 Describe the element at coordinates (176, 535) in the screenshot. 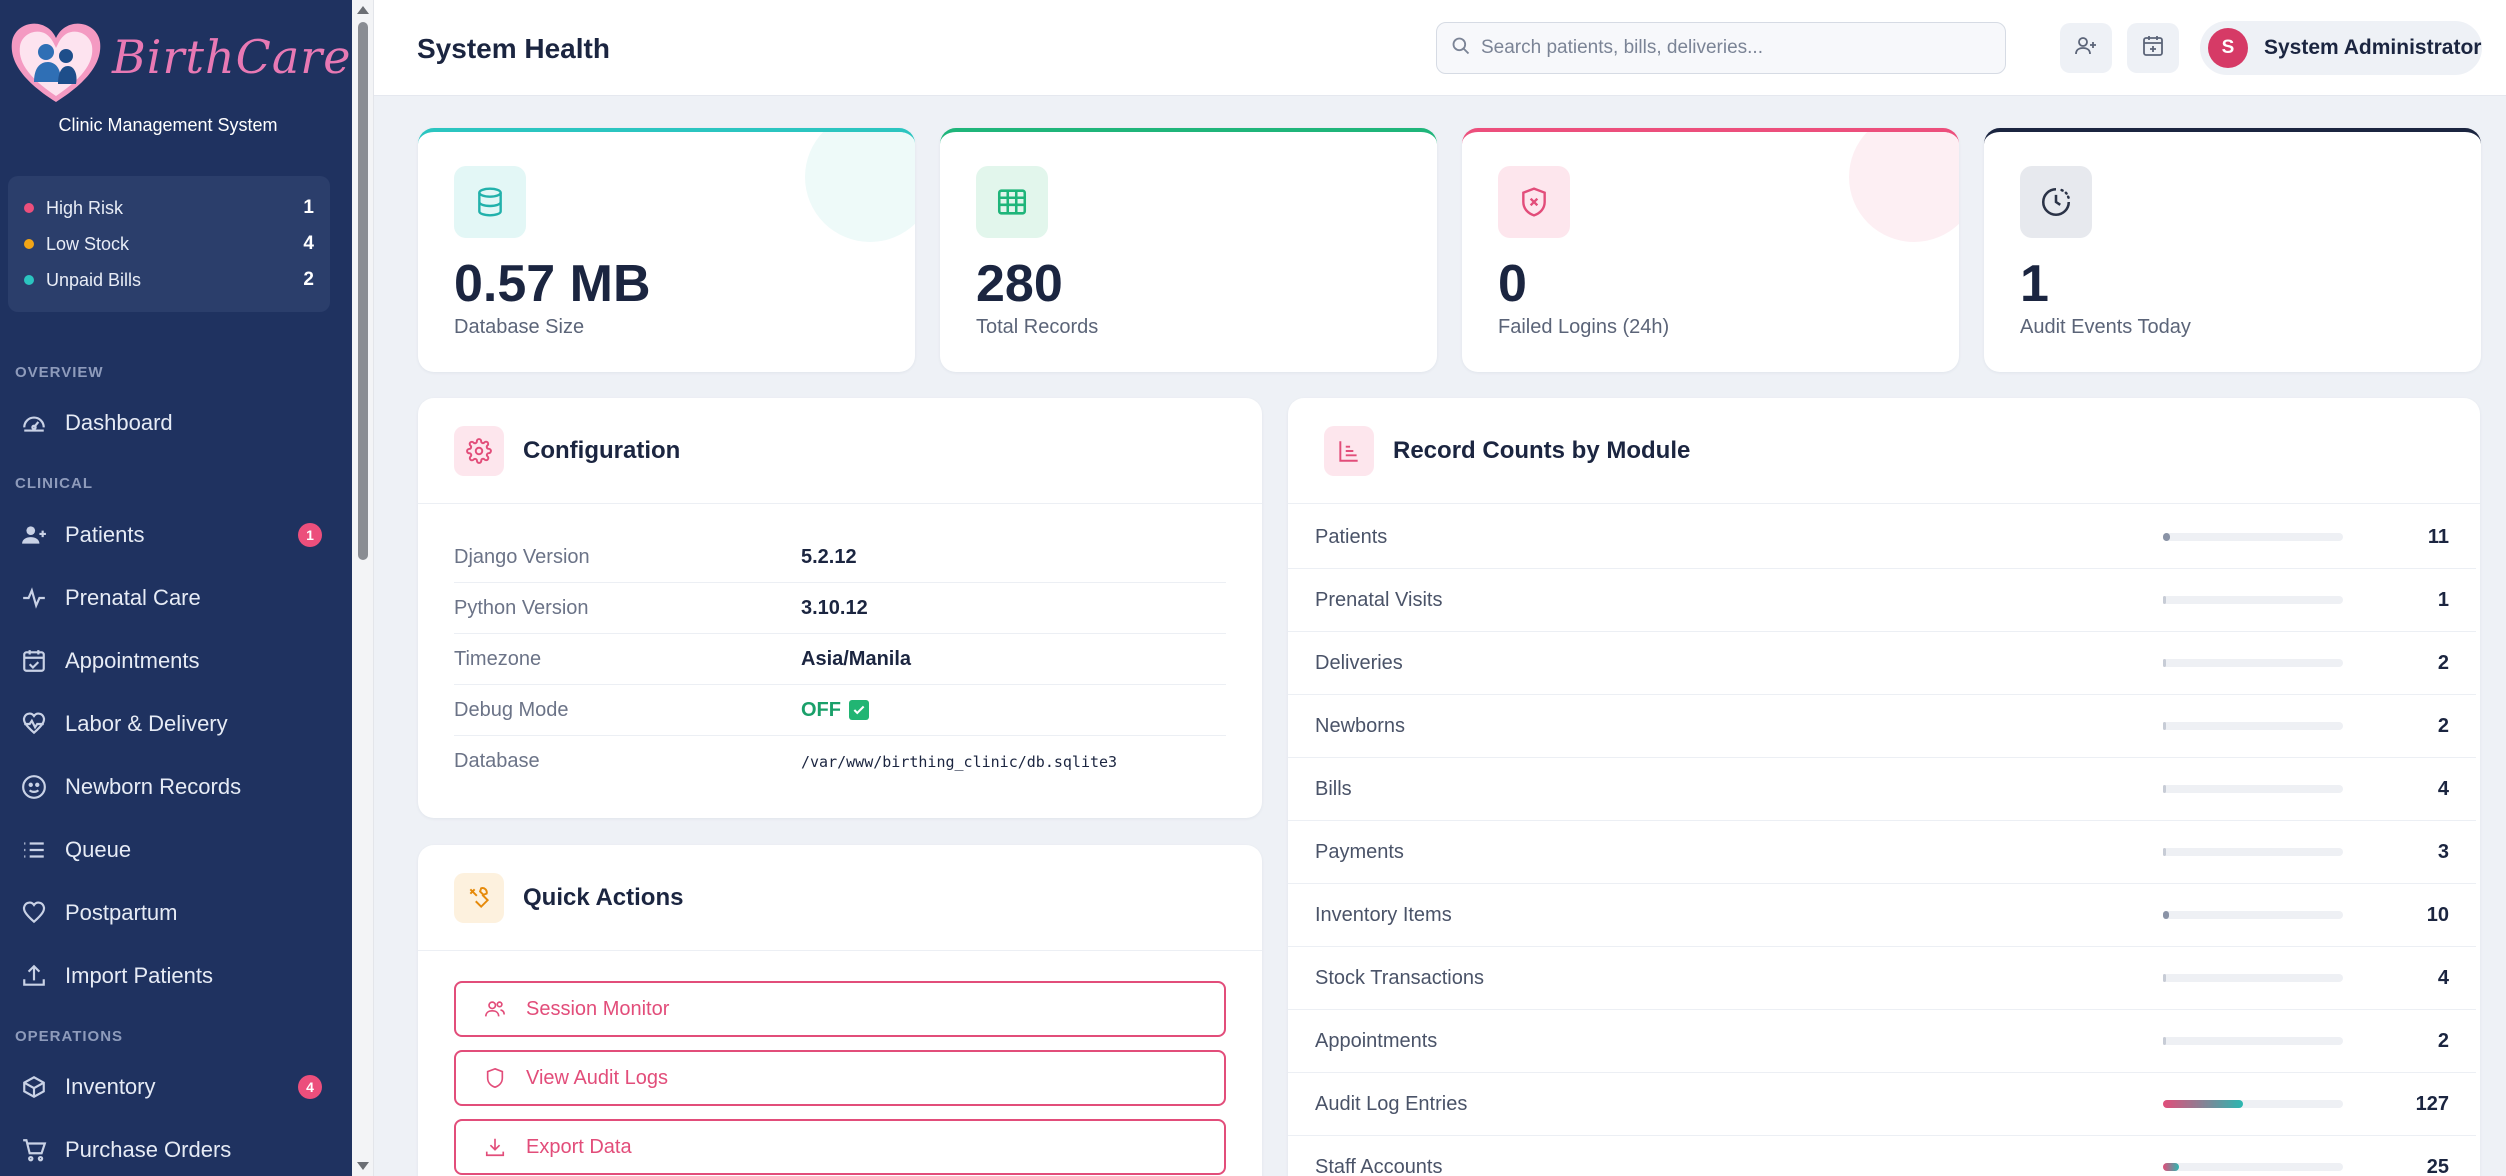

I see `sidebar-item-patients: Patients 1` at that location.